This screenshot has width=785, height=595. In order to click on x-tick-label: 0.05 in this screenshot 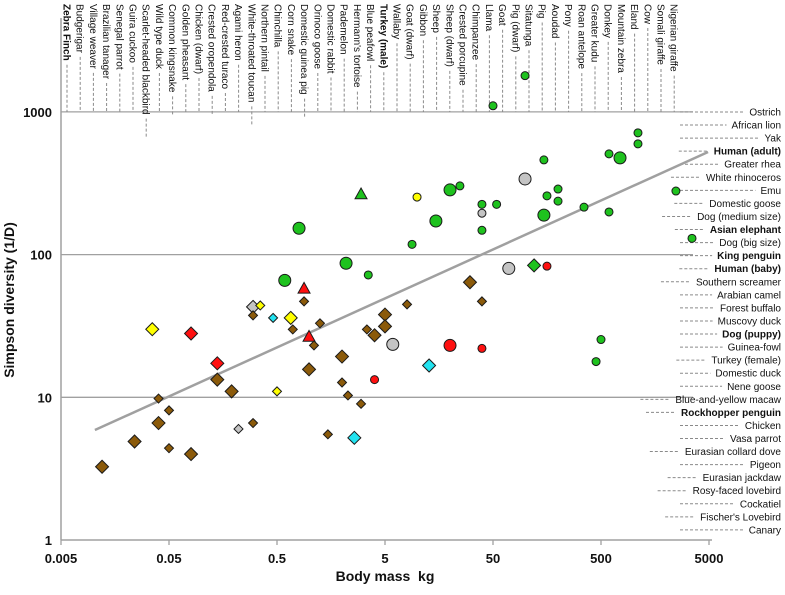, I will do `click(168, 558)`.